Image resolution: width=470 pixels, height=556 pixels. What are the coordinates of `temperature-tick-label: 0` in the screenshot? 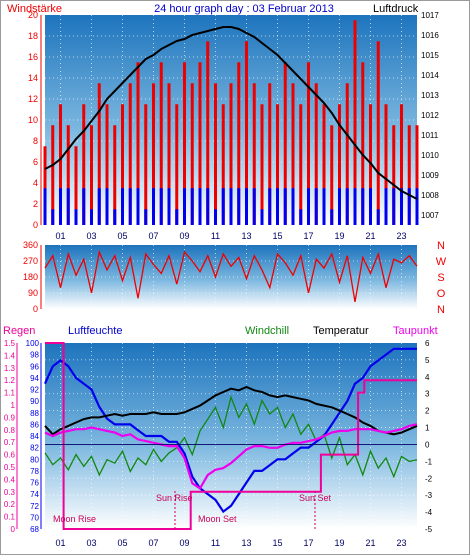 It's located at (427, 444).